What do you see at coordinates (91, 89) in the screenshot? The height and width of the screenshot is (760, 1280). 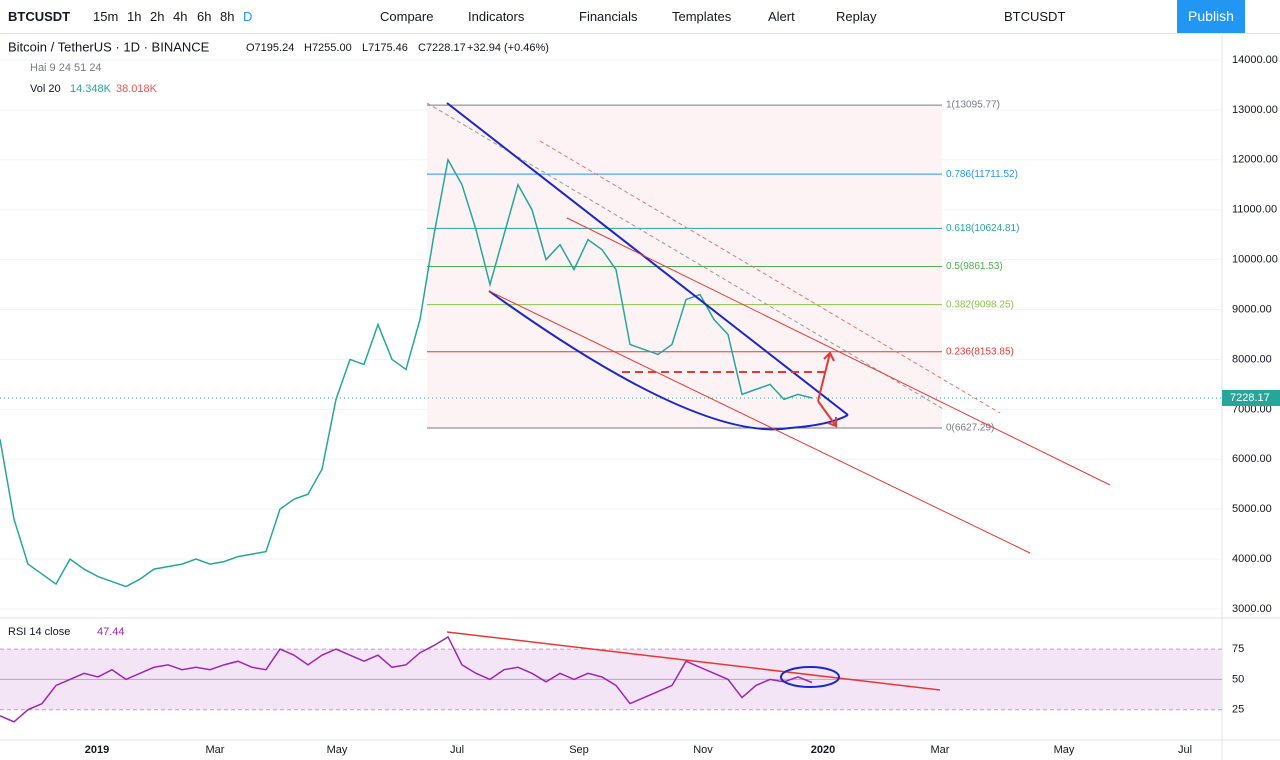 I see `volume-value: 14.348K` at bounding box center [91, 89].